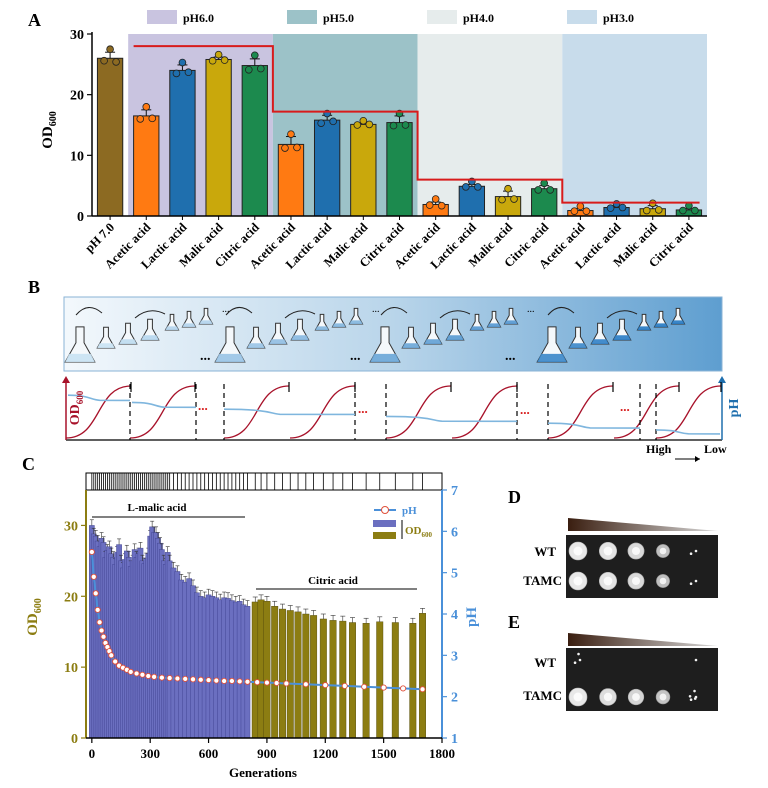  I want to click on panel-b-letter: B, so click(34, 287).